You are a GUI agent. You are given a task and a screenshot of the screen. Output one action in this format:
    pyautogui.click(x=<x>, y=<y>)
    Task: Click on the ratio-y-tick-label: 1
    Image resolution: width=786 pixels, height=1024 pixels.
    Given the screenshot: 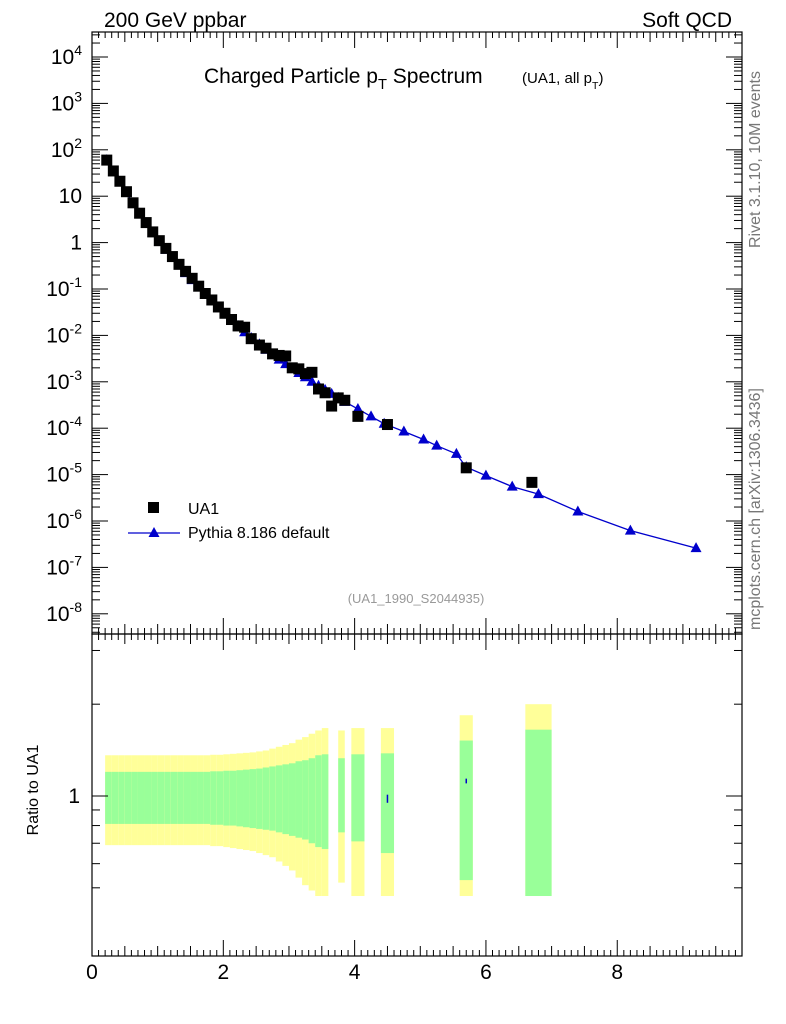 What is the action you would take?
    pyautogui.click(x=74, y=796)
    